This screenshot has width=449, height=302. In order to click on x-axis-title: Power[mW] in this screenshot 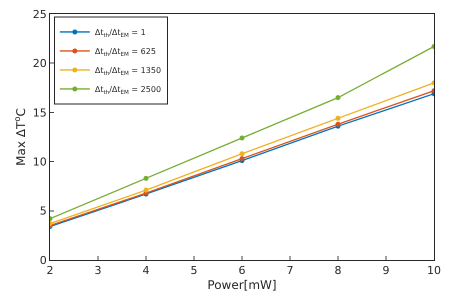, I will do `click(242, 285)`.